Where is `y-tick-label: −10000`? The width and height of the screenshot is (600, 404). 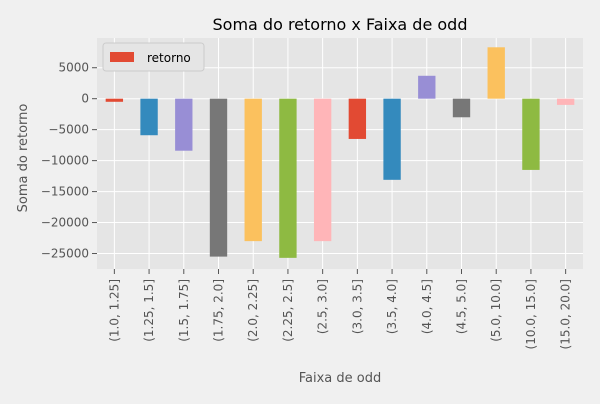 y-tick-label: −10000 is located at coordinates (65, 161).